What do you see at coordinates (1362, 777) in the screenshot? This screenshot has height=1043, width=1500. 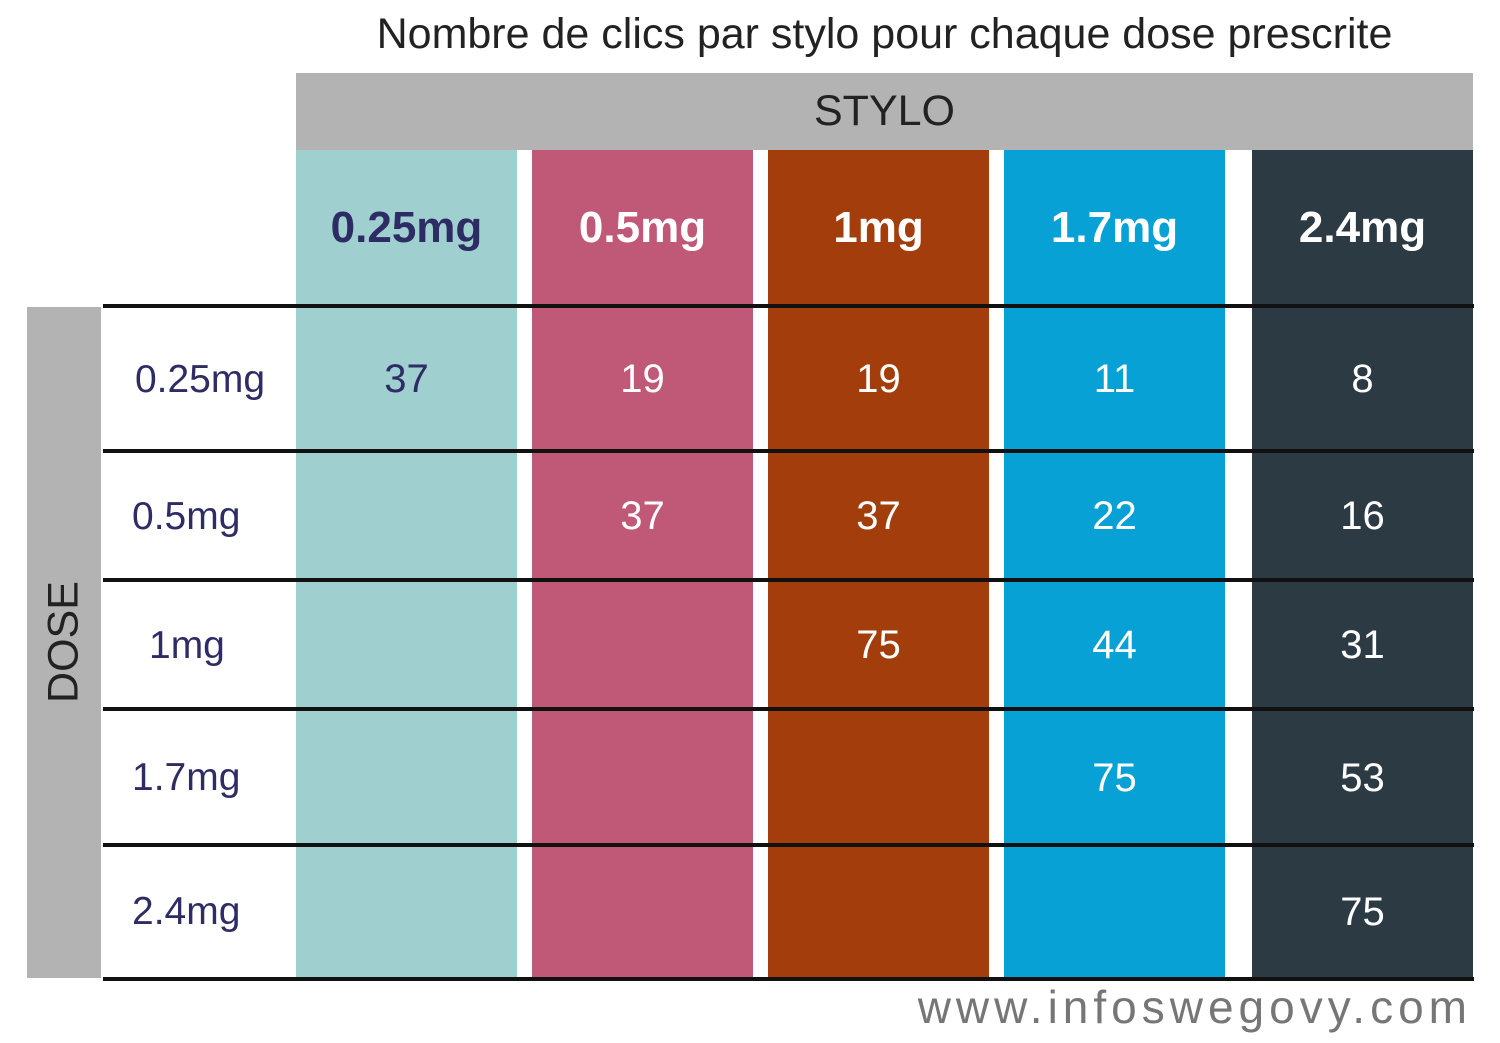 I see `click-count-cell: 53` at bounding box center [1362, 777].